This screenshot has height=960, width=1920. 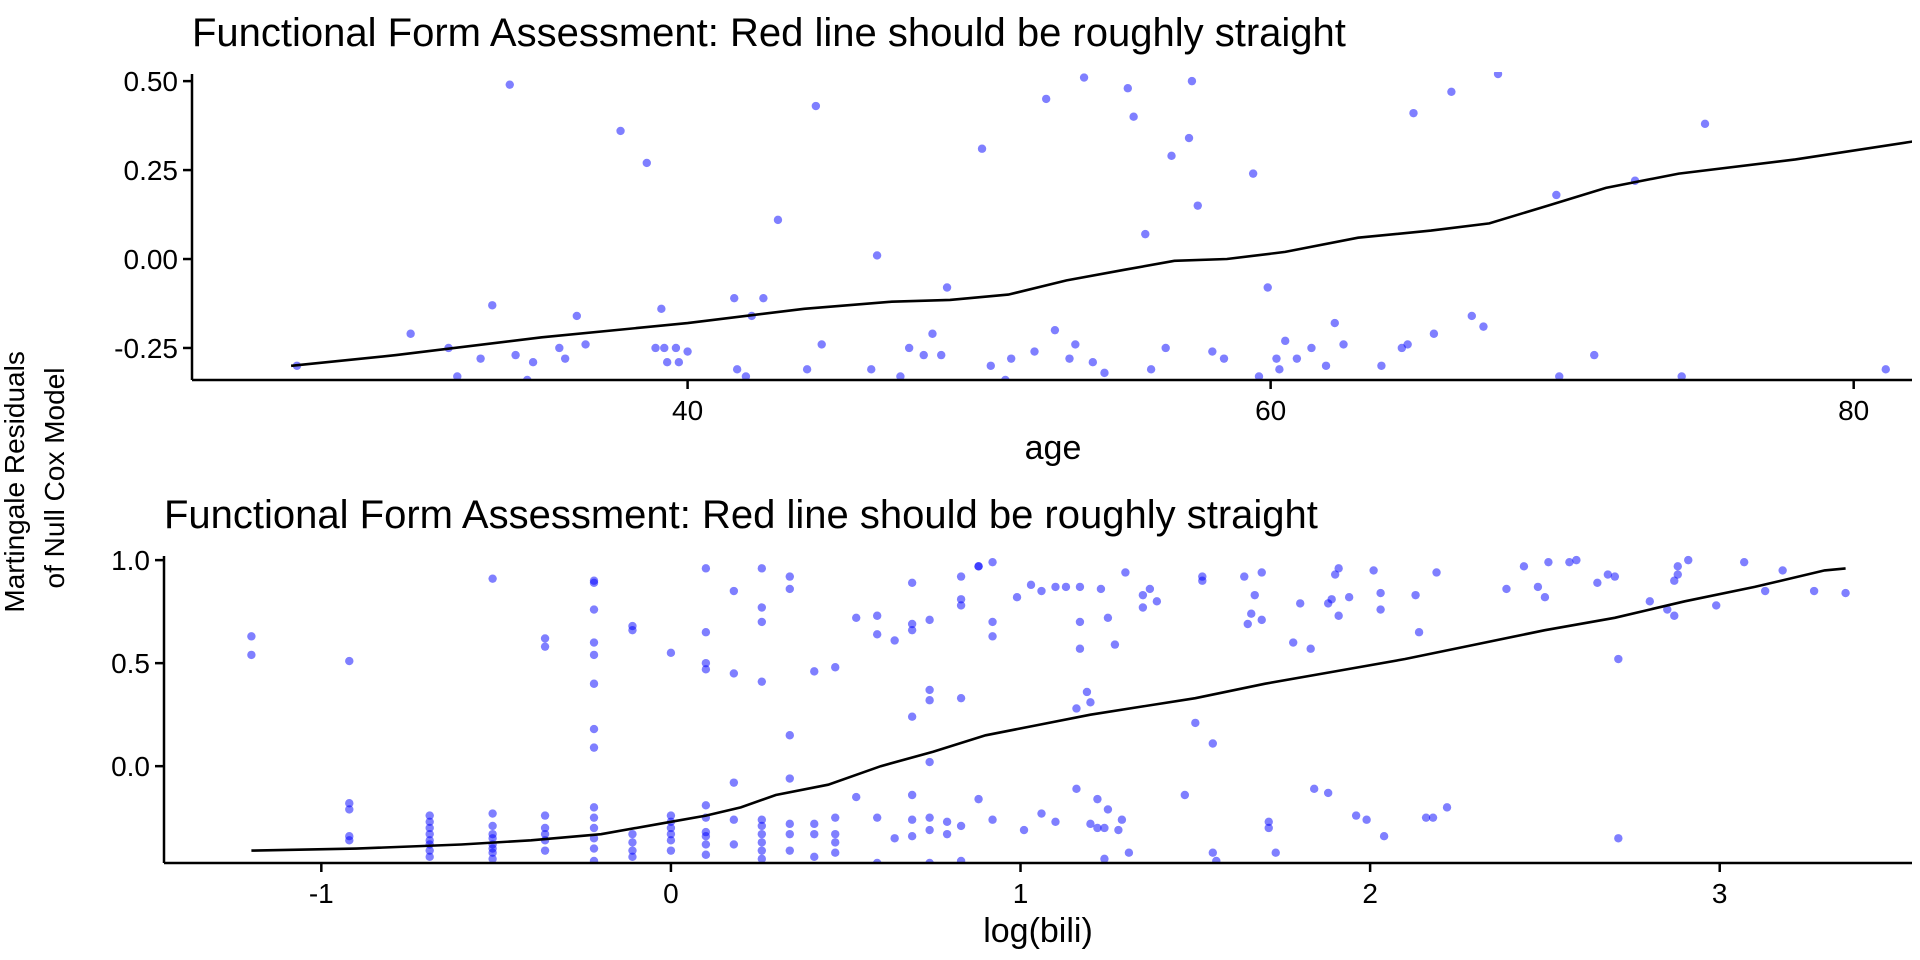 What do you see at coordinates (151, 81) in the screenshot?
I see `y-tick-label-age: 0.50` at bounding box center [151, 81].